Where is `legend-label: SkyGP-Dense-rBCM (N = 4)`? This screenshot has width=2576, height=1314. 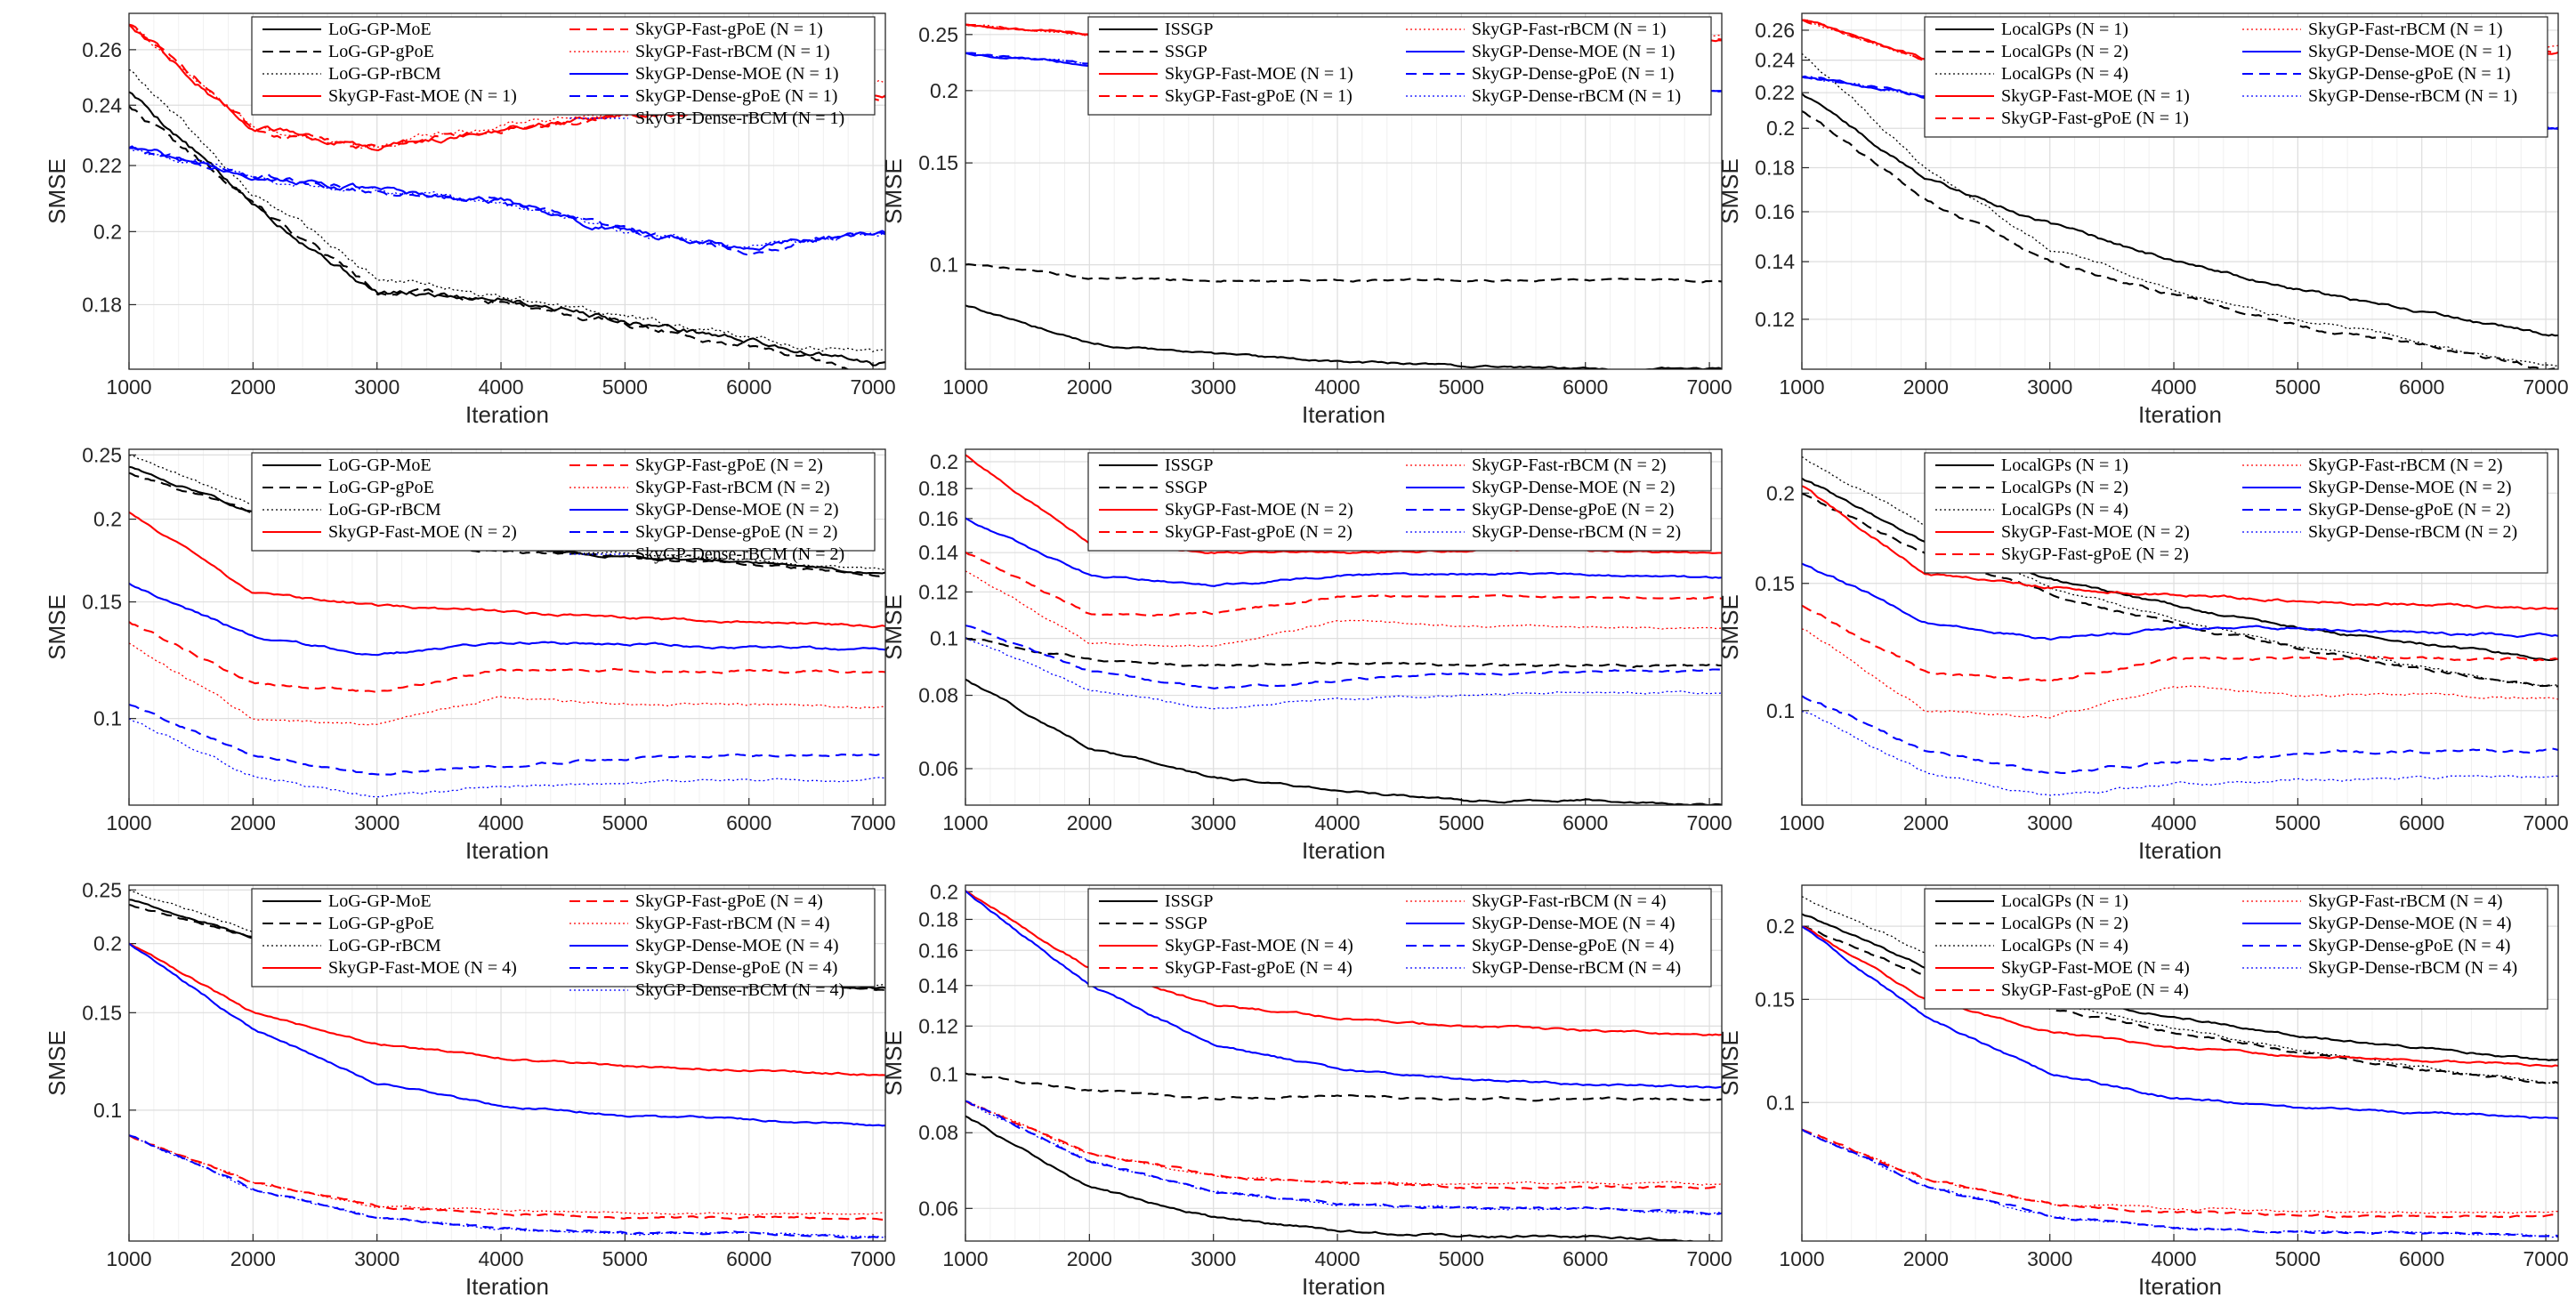
legend-label: SkyGP-Dense-rBCM (N = 4) is located at coordinates (2412, 968).